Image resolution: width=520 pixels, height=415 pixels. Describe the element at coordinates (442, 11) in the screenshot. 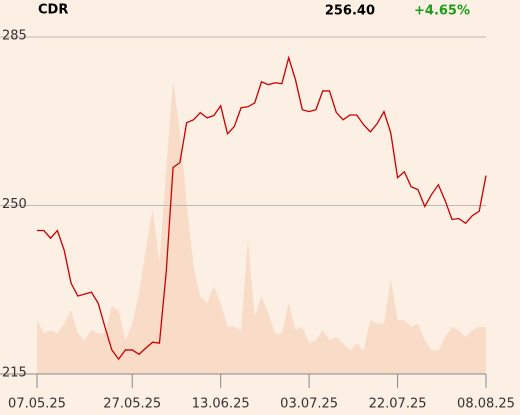

I see `change: +4.65%` at that location.